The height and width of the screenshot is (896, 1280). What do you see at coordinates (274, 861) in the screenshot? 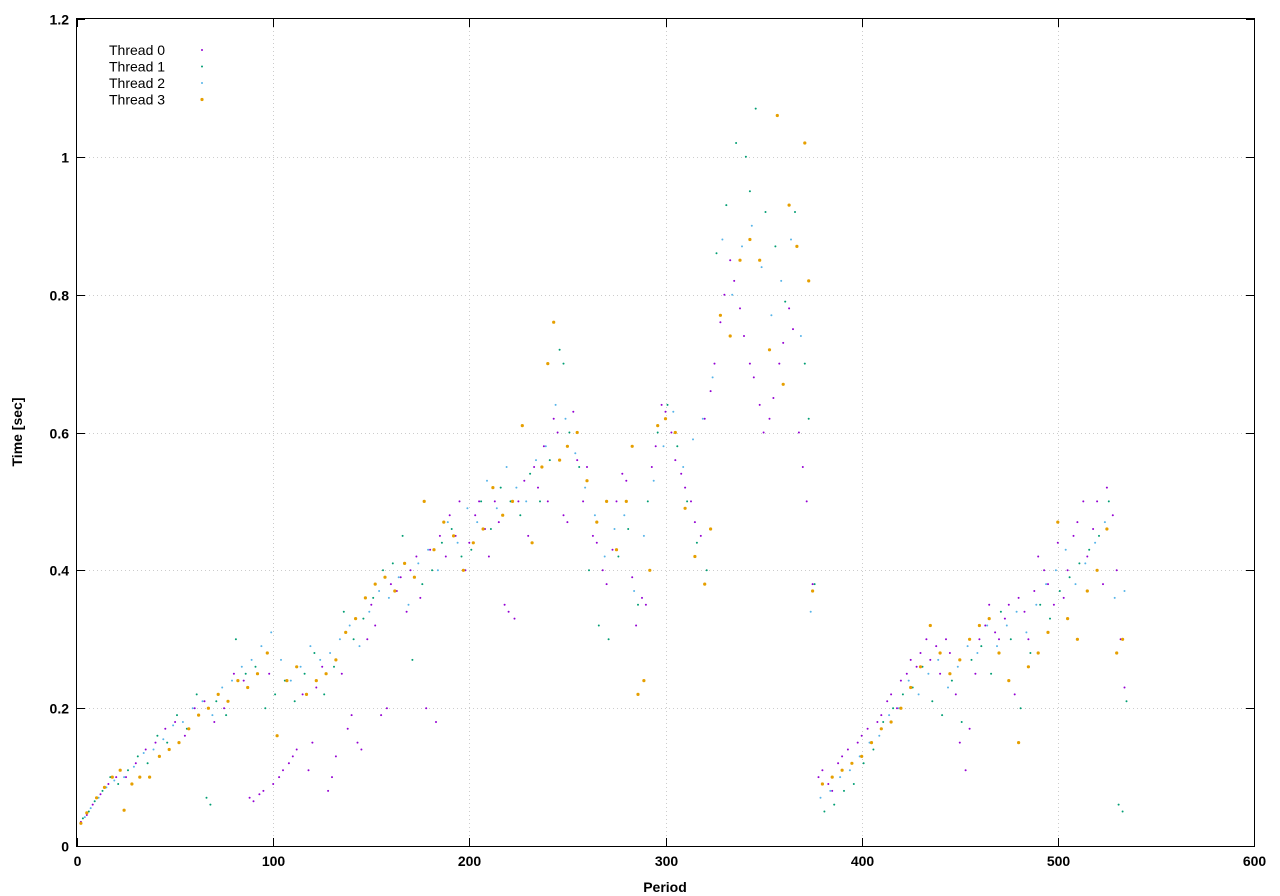
I see `x-tick-label: 100` at bounding box center [274, 861].